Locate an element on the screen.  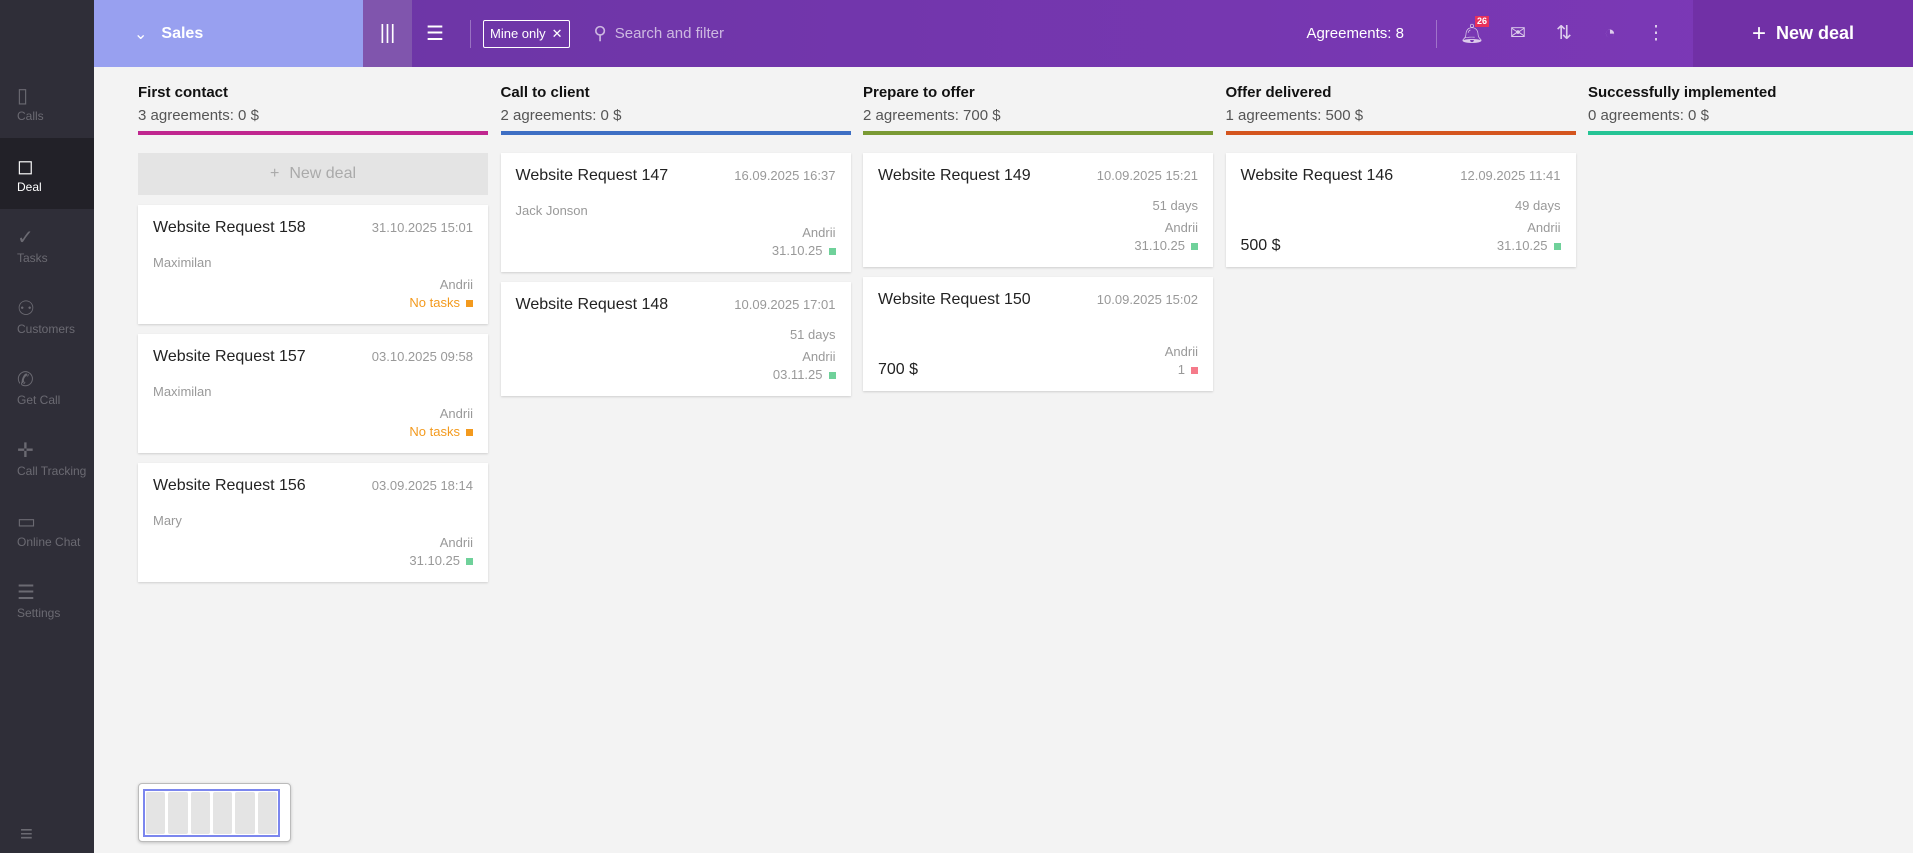
deal-date: 12.09.2025 11:41 is located at coordinates (1510, 175).